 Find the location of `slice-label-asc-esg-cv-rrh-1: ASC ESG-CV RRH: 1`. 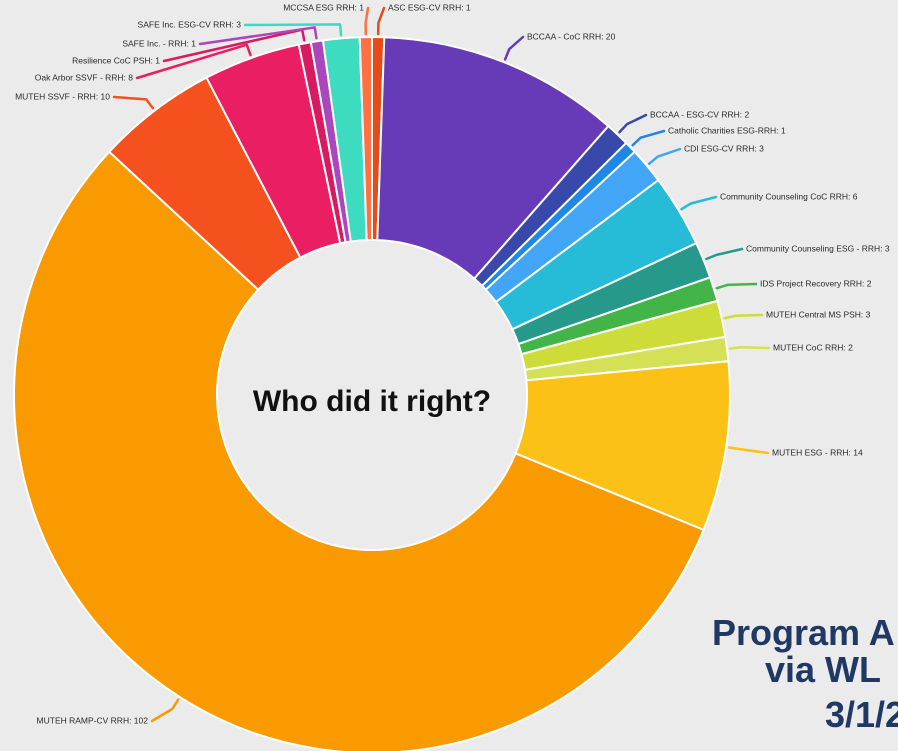

slice-label-asc-esg-cv-rrh-1: ASC ESG-CV RRH: 1 is located at coordinates (429, 7).